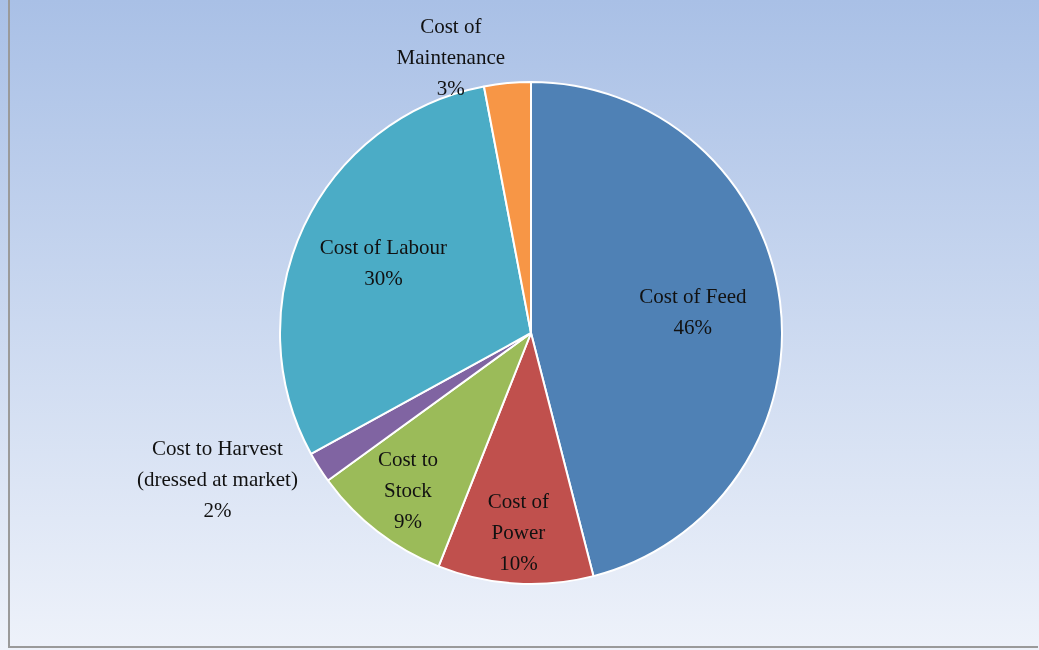 The width and height of the screenshot is (1039, 650). What do you see at coordinates (217, 510) in the screenshot?
I see `data-label: 2%` at bounding box center [217, 510].